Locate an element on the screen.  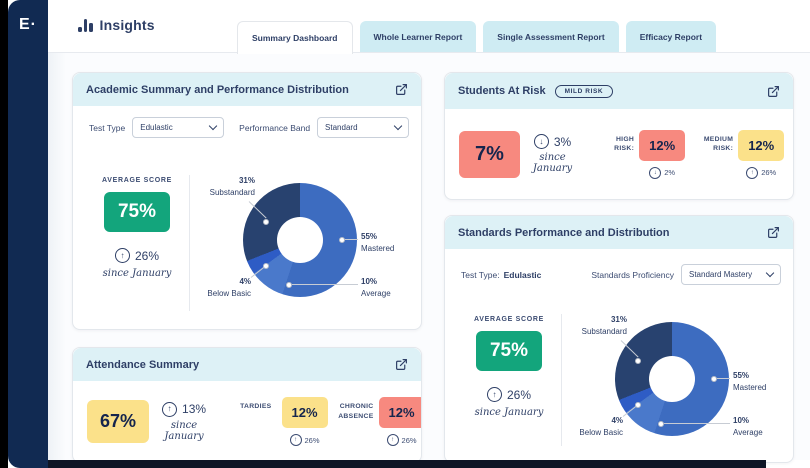
medium-risk-label: MEDIUM RISK: is located at coordinates (718, 144).